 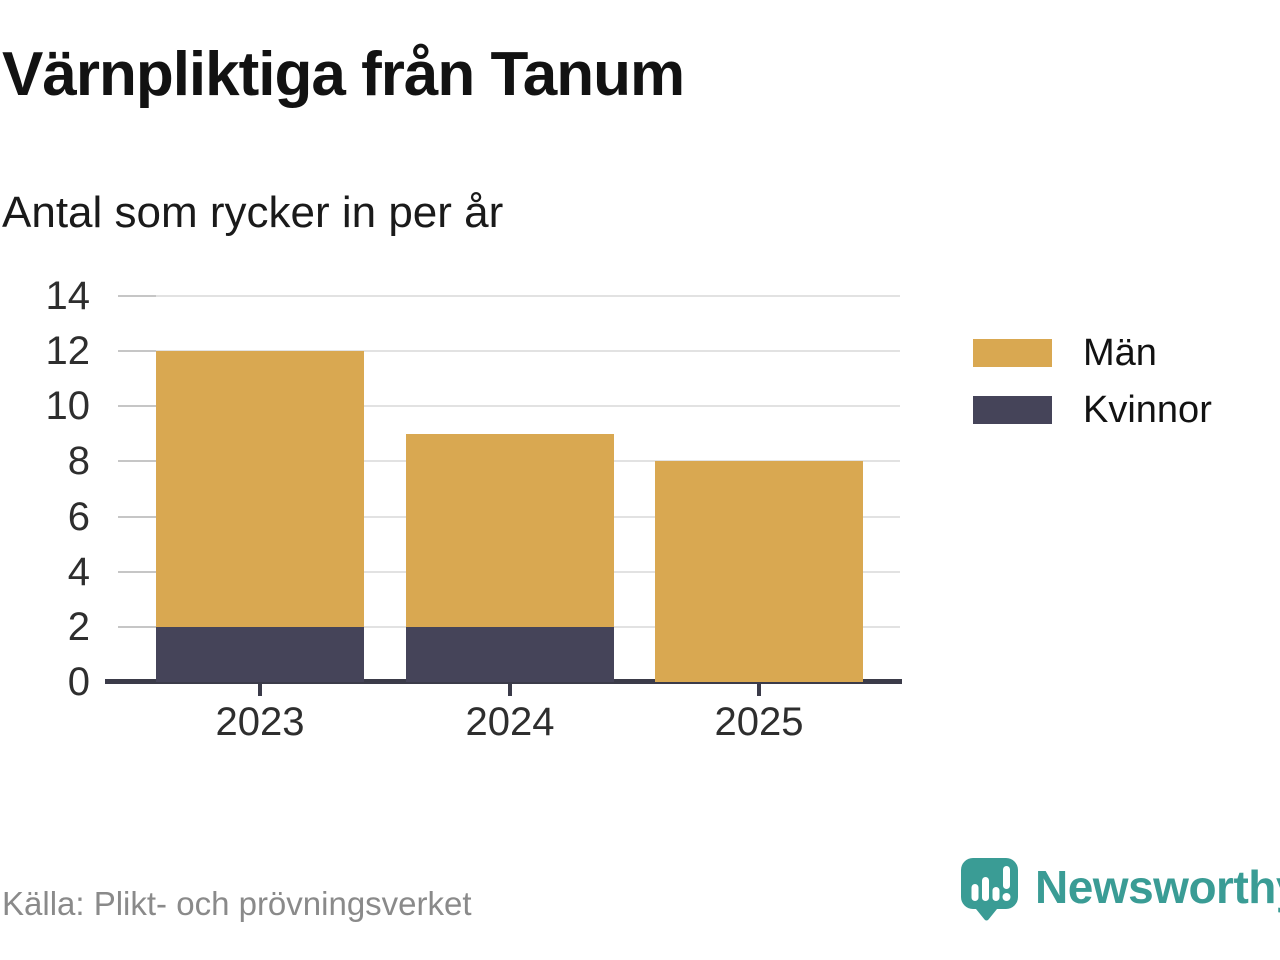 I want to click on source-note: Källa: Plikt- och prövningsverket, so click(x=237, y=903).